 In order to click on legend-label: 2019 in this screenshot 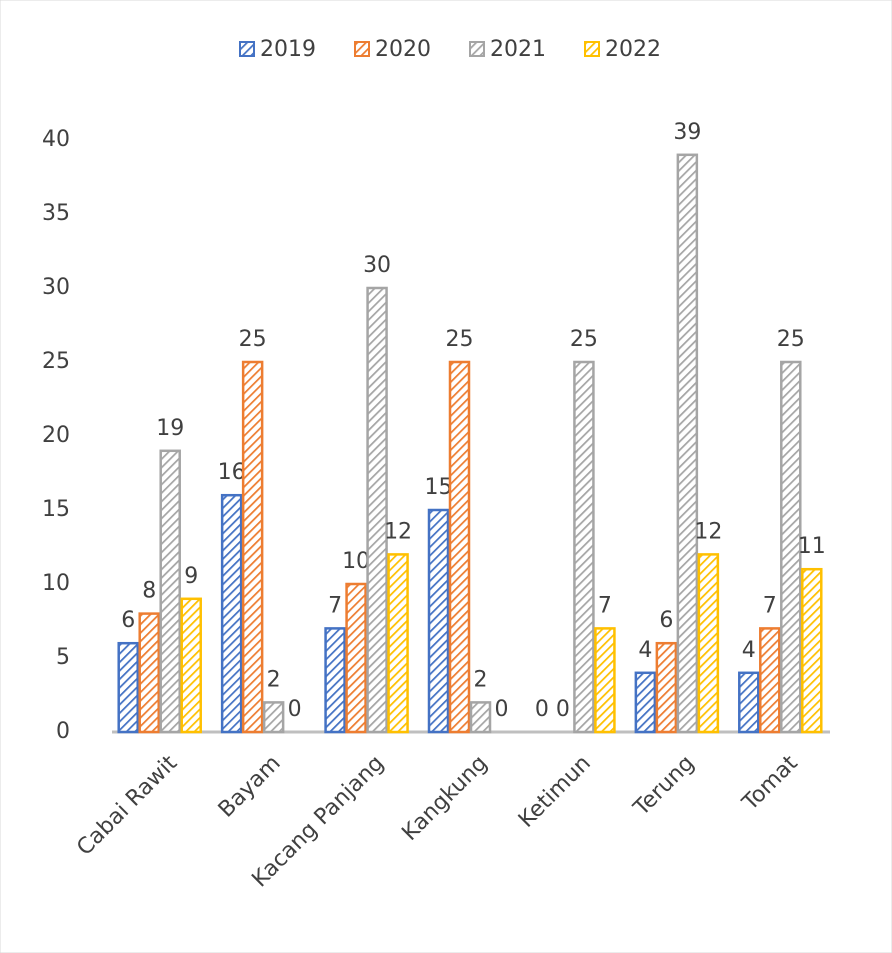, I will do `click(288, 49)`.